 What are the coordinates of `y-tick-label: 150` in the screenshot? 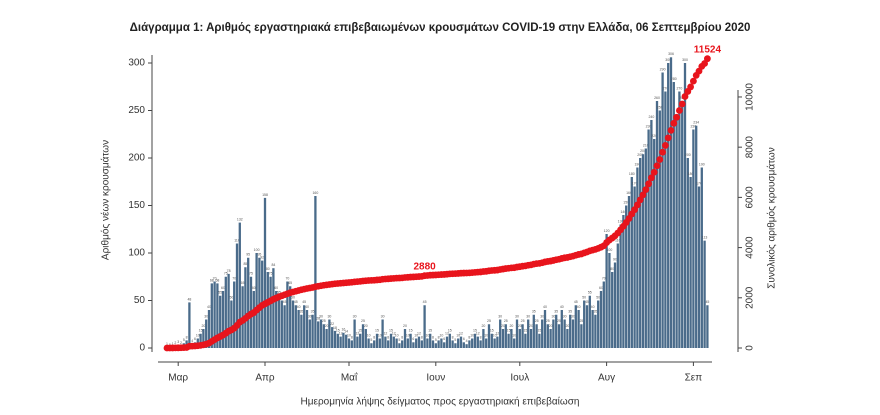 It's located at (136, 205).